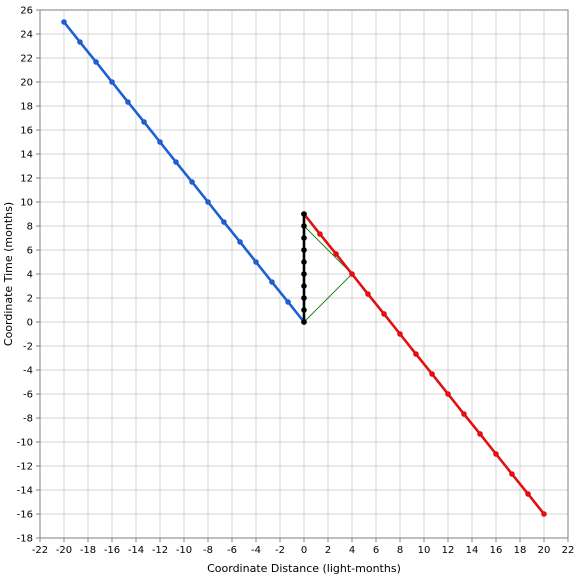 The height and width of the screenshot is (579, 580). I want to click on y-tick-label: -10, so click(25, 443).